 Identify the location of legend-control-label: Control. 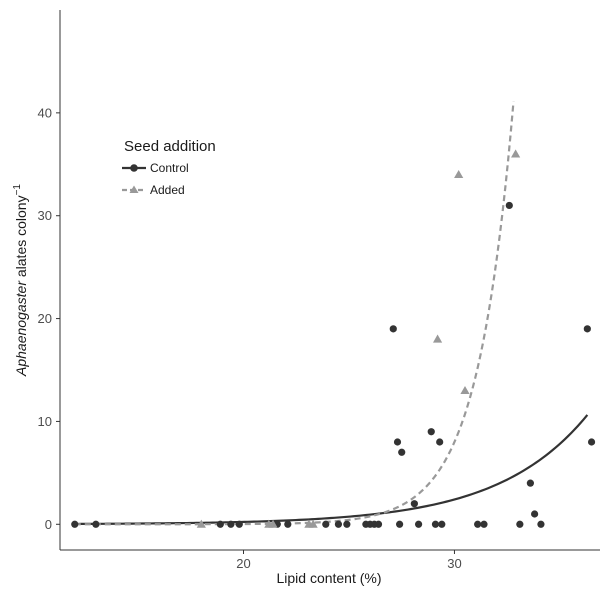
(169, 168).